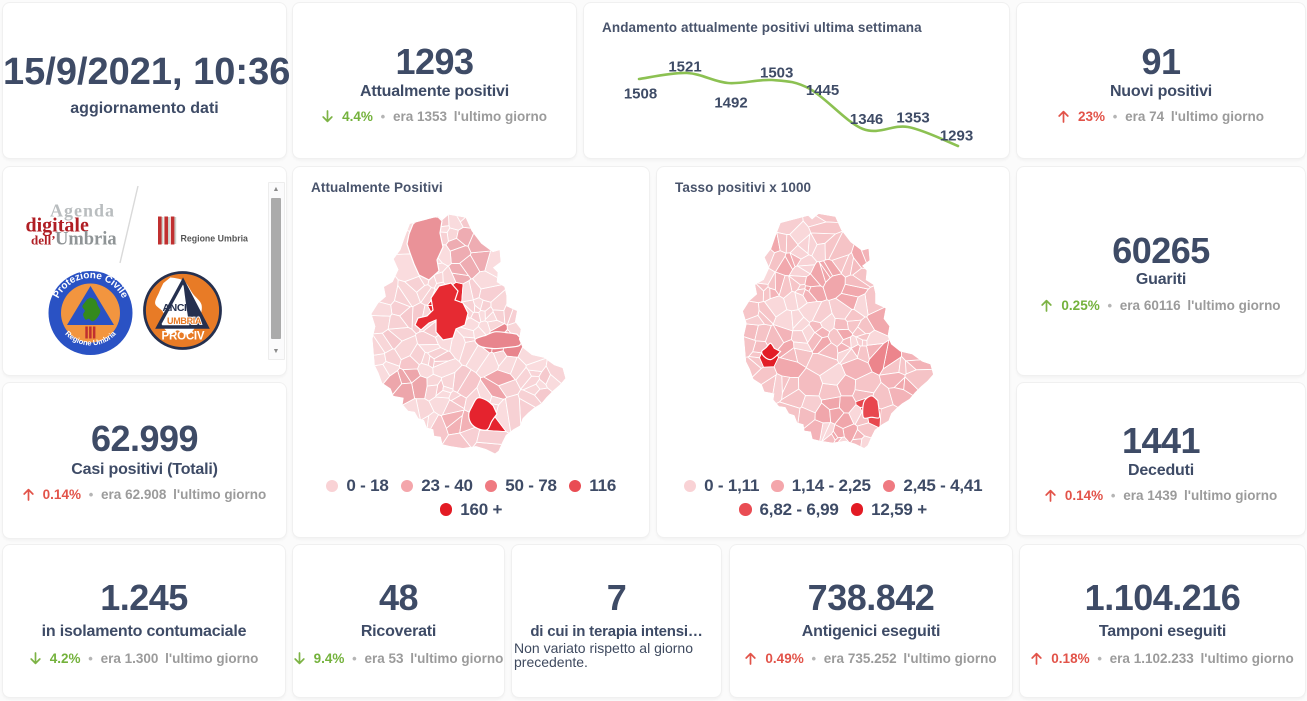  I want to click on svg-text: Regione Umbria, so click(215, 239).